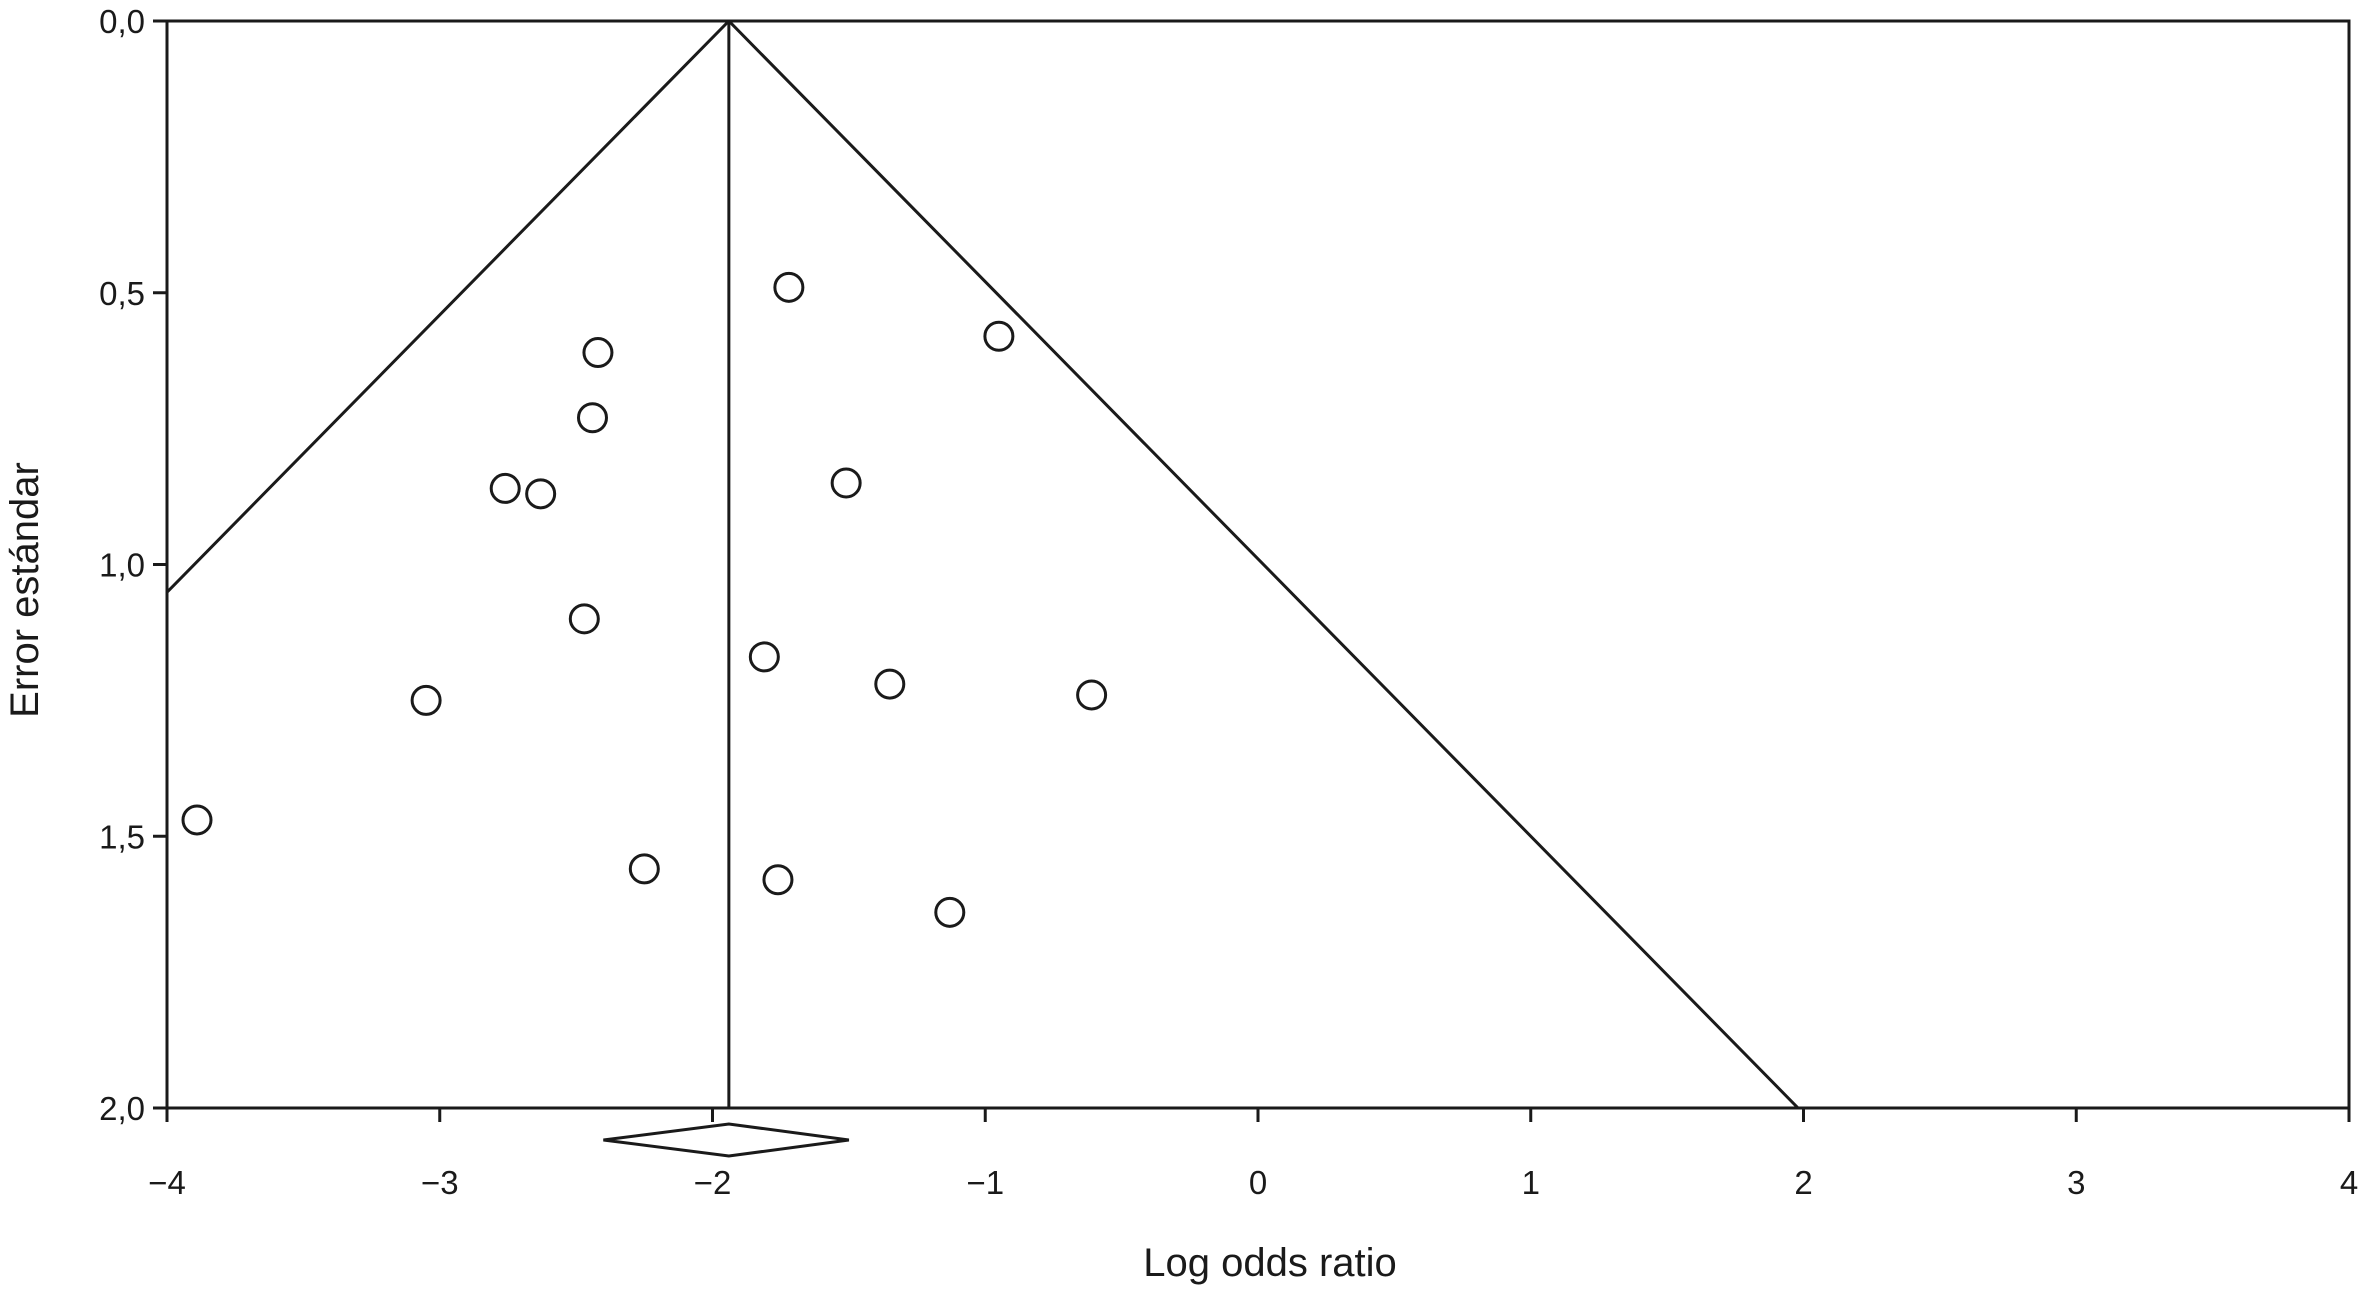 The width and height of the screenshot is (2369, 1290). What do you see at coordinates (726, 1140) in the screenshot?
I see `pooled-ci-diamond` at bounding box center [726, 1140].